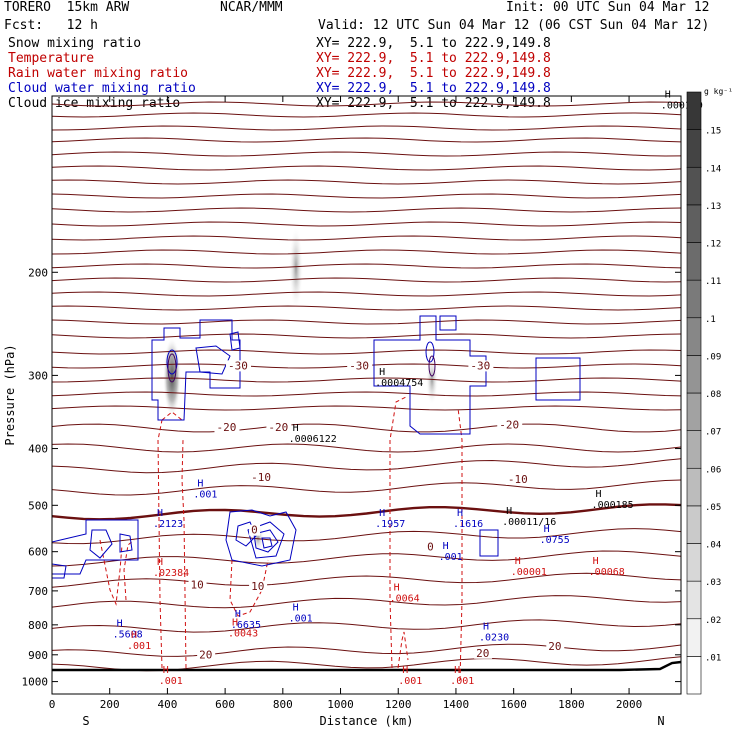 This screenshot has width=740, height=740. Describe the element at coordinates (38, 552) in the screenshot. I see `y-tick-label: 600` at that location.